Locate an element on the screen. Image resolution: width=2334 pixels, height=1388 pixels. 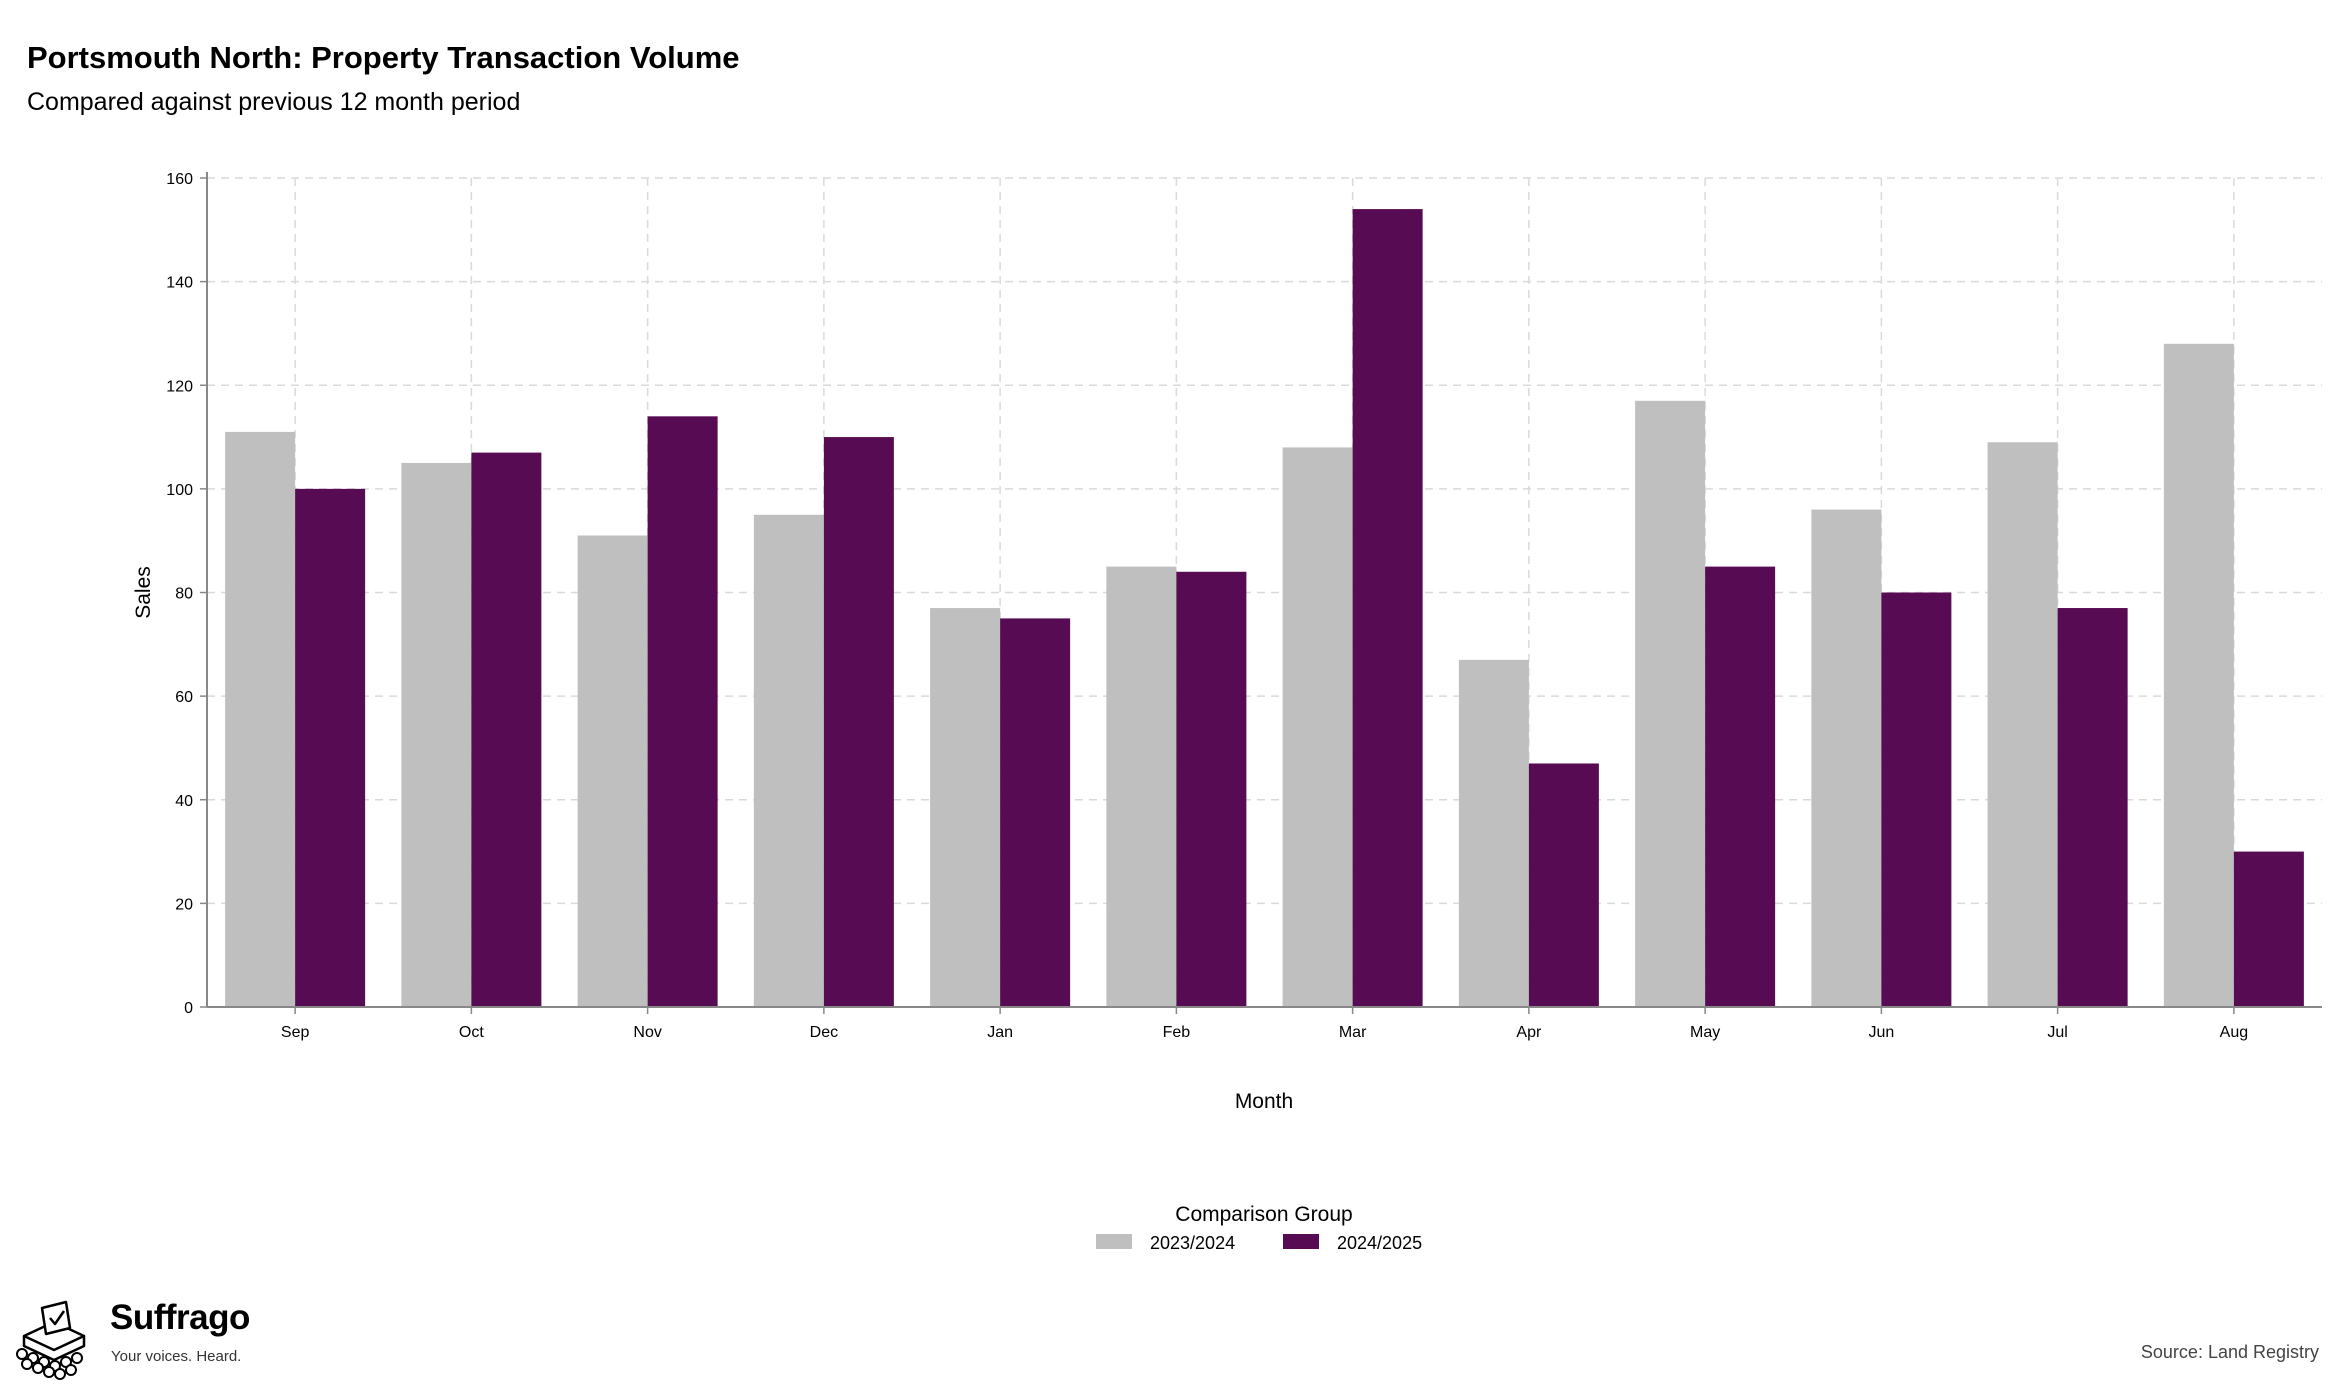
y-tick-label: 20 is located at coordinates (184, 904).